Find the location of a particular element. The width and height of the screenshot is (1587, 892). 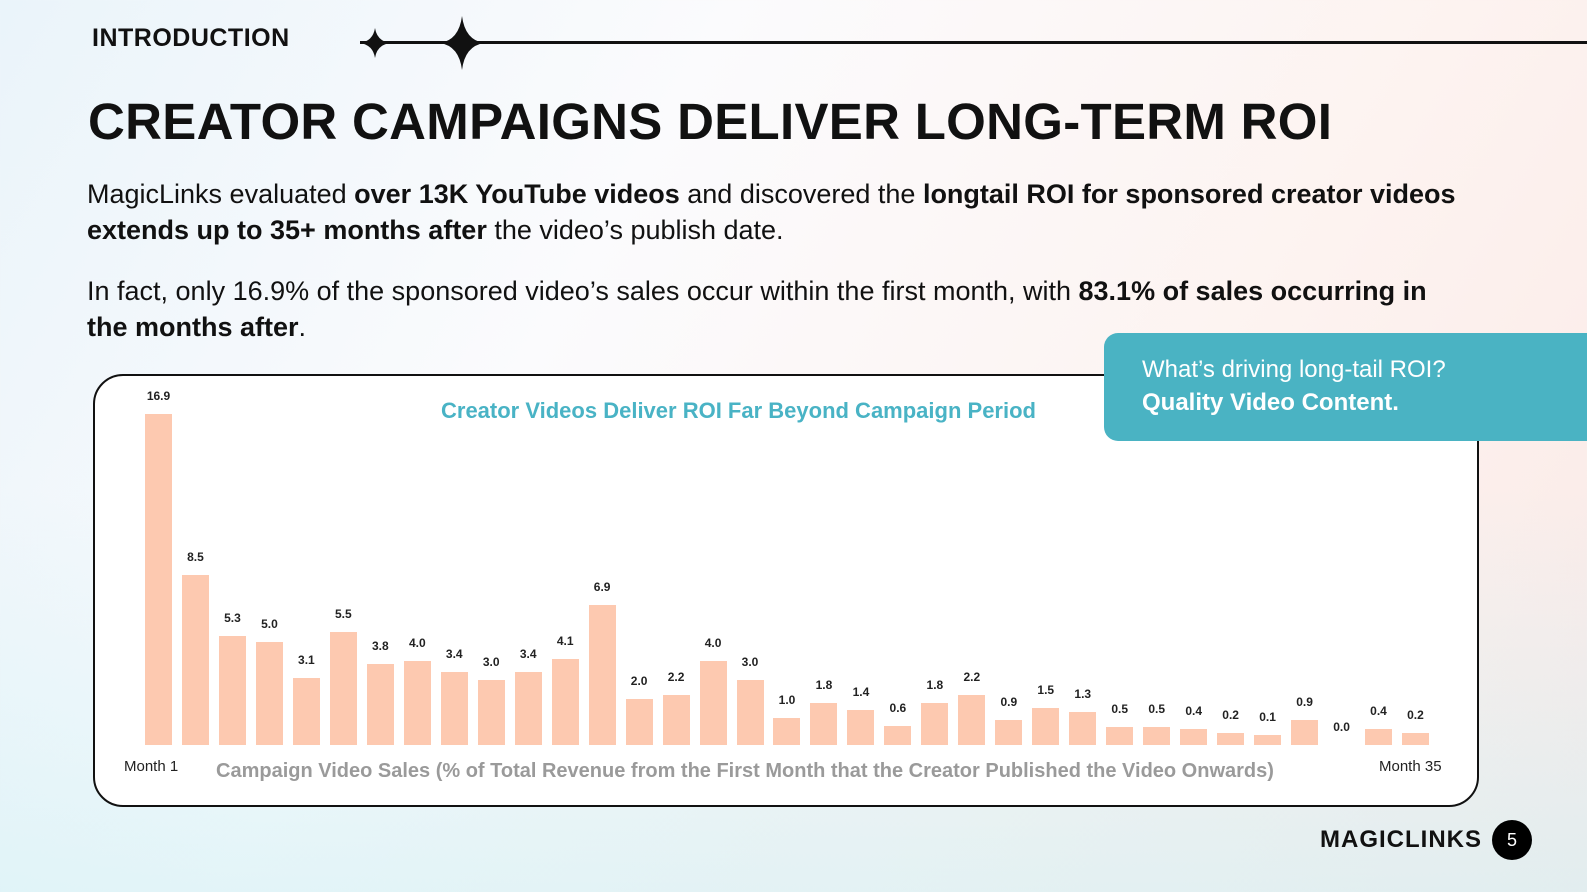

magiclinks-logo: MAGICLINKS is located at coordinates (1401, 839).